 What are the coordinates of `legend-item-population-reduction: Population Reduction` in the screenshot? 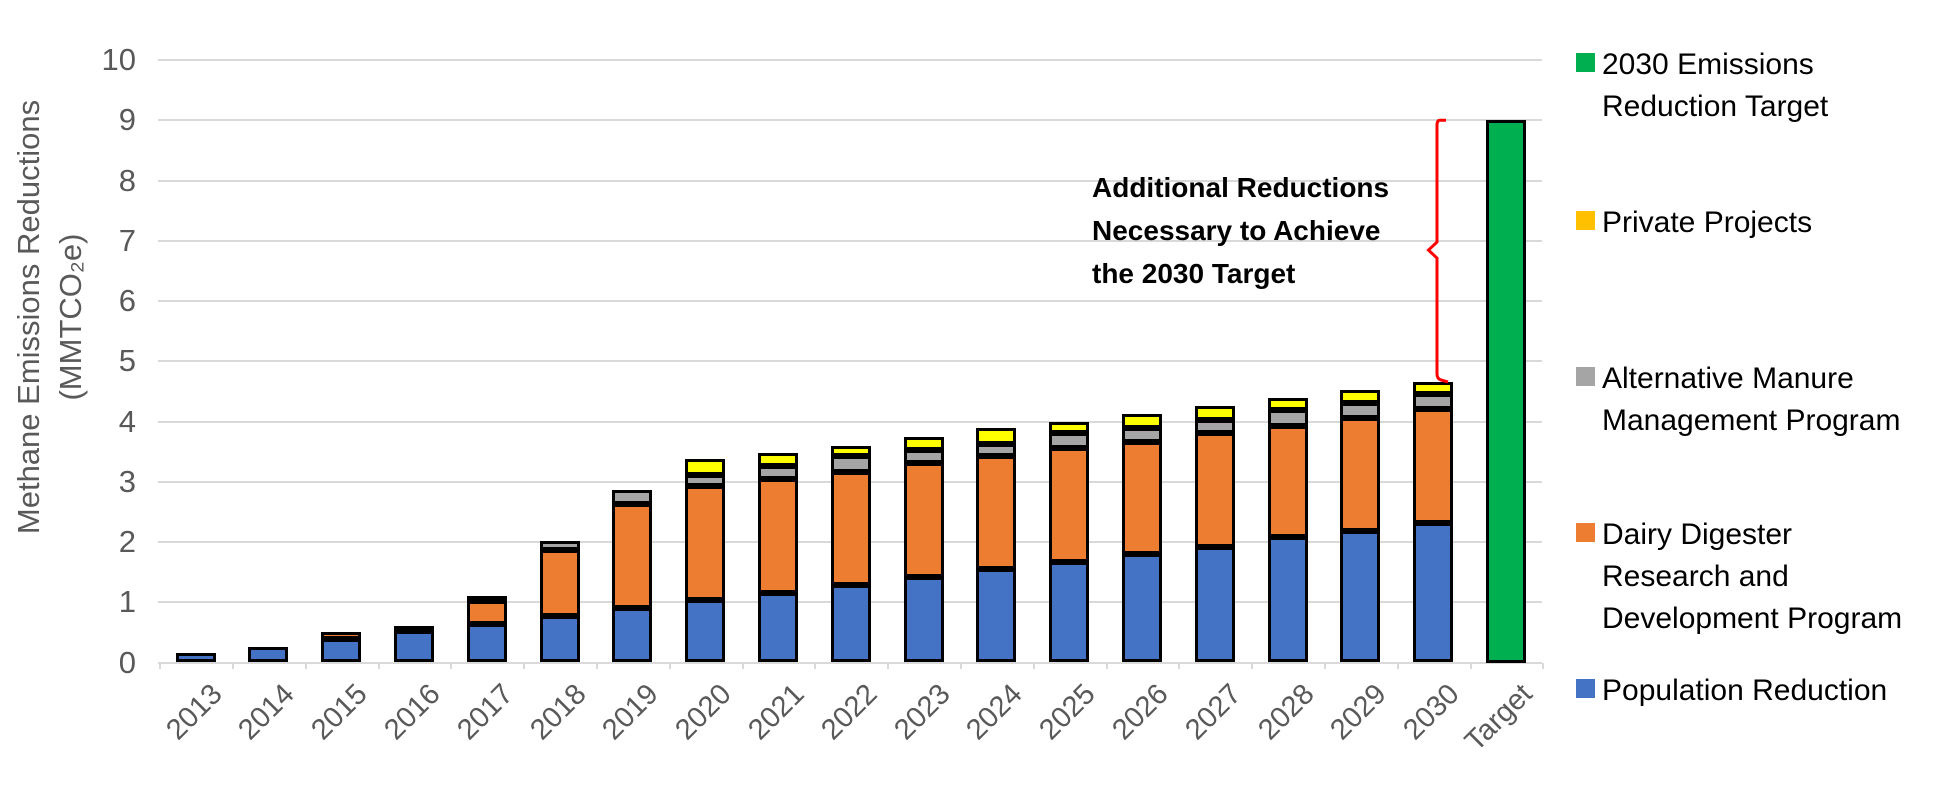 It's located at (1731, 691).